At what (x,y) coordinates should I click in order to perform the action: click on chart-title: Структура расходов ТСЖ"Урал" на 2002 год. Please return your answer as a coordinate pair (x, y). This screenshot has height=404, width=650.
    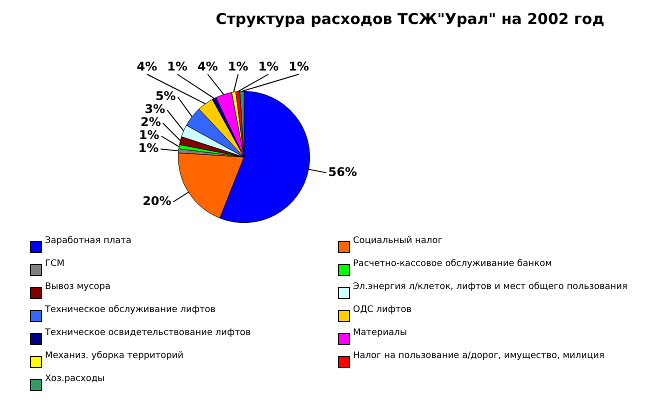
    Looking at the image, I should click on (410, 19).